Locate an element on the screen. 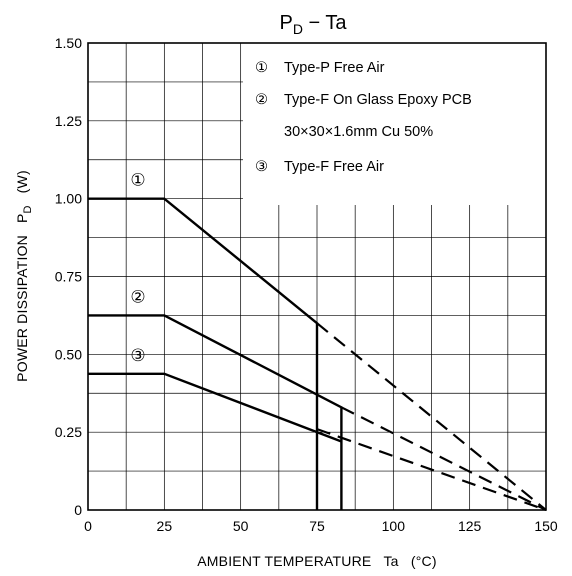 This screenshot has width=572, height=576. legend-box is located at coordinates (394, 124).